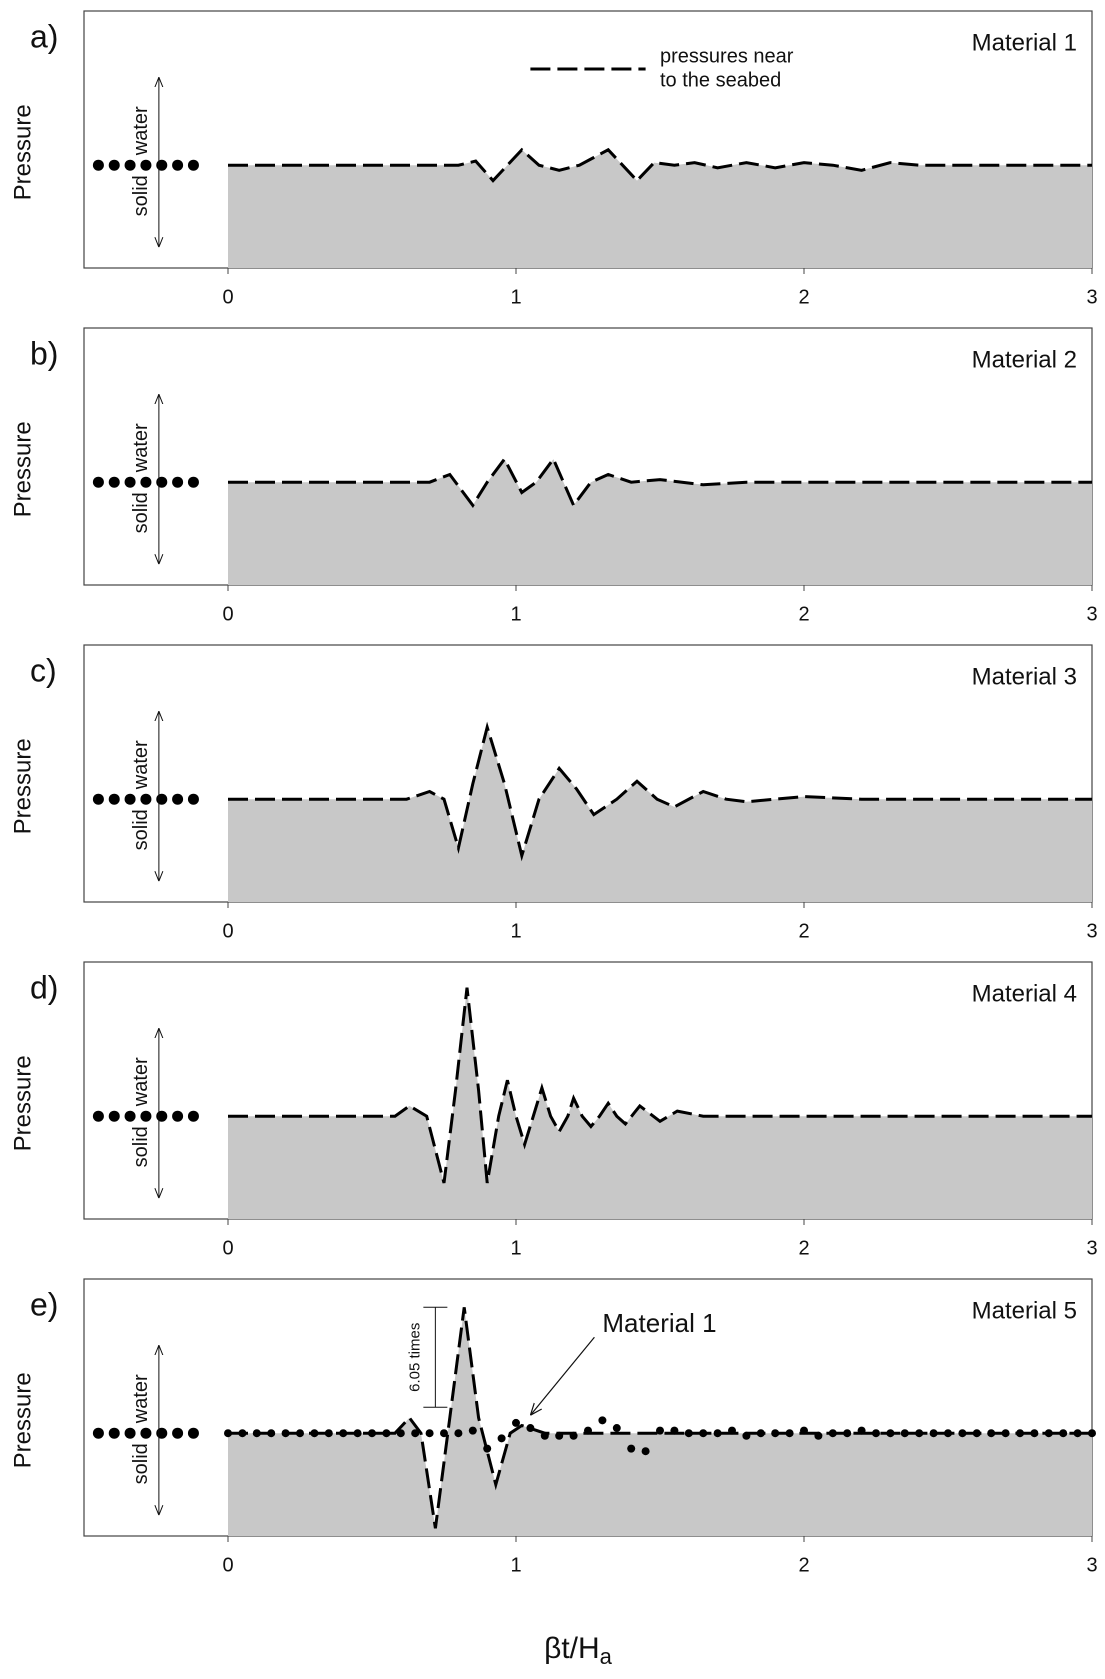  I want to click on legend-label: to the seabed, so click(720, 80).